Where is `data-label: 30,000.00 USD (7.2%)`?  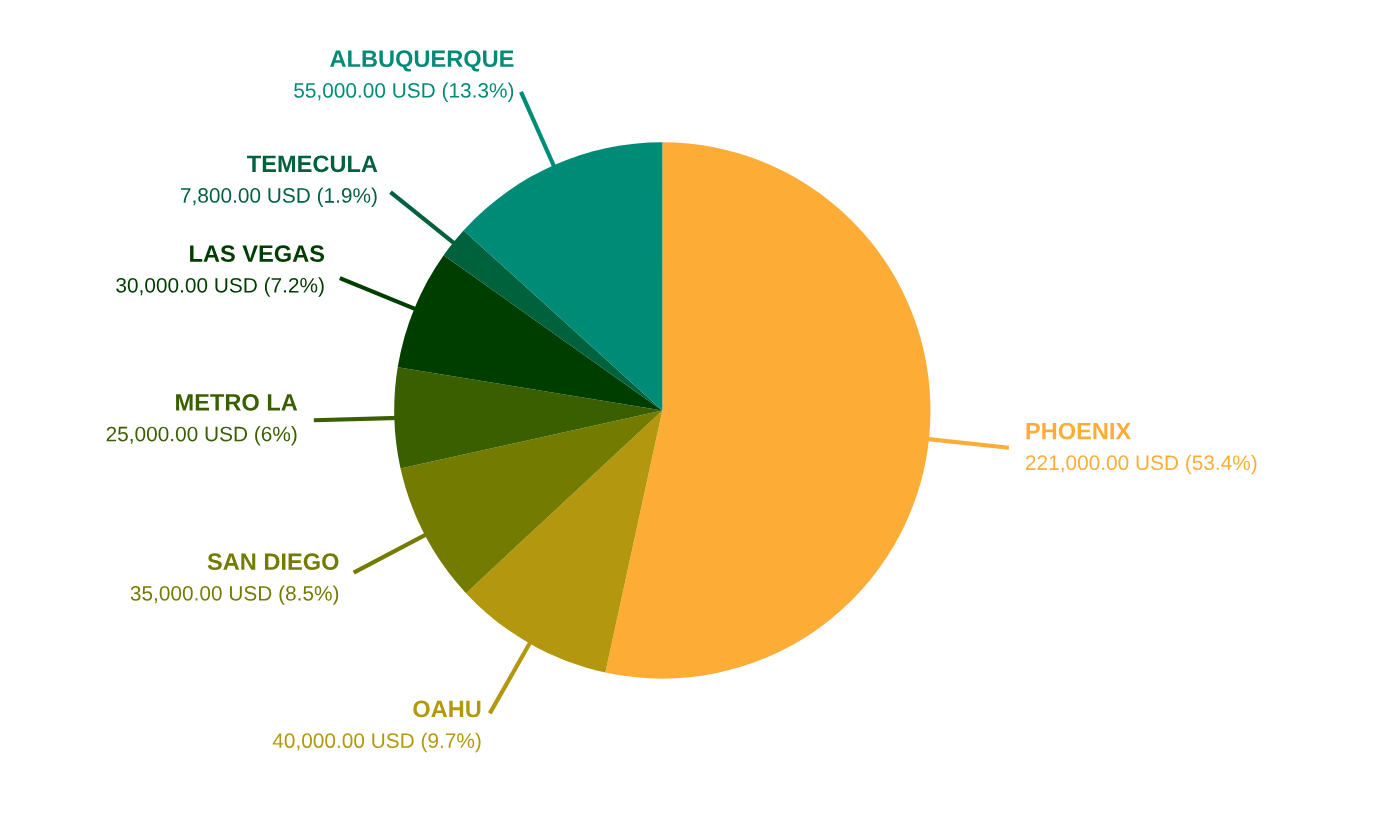 data-label: 30,000.00 USD (7.2%) is located at coordinates (220, 287).